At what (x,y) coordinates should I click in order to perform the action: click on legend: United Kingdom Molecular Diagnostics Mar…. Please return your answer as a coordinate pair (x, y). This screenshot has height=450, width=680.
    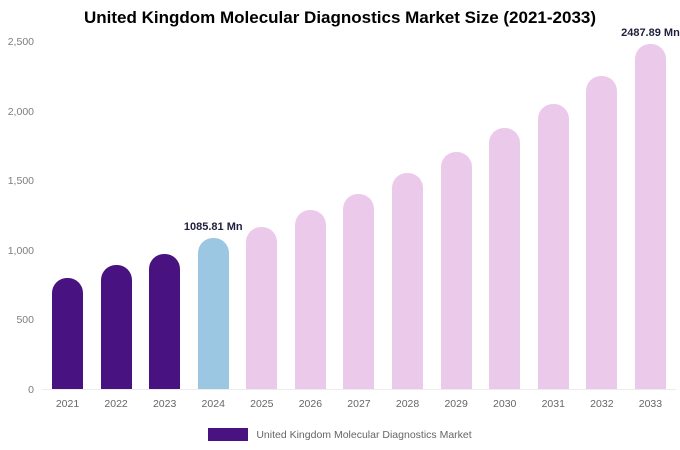
    Looking at the image, I should click on (340, 434).